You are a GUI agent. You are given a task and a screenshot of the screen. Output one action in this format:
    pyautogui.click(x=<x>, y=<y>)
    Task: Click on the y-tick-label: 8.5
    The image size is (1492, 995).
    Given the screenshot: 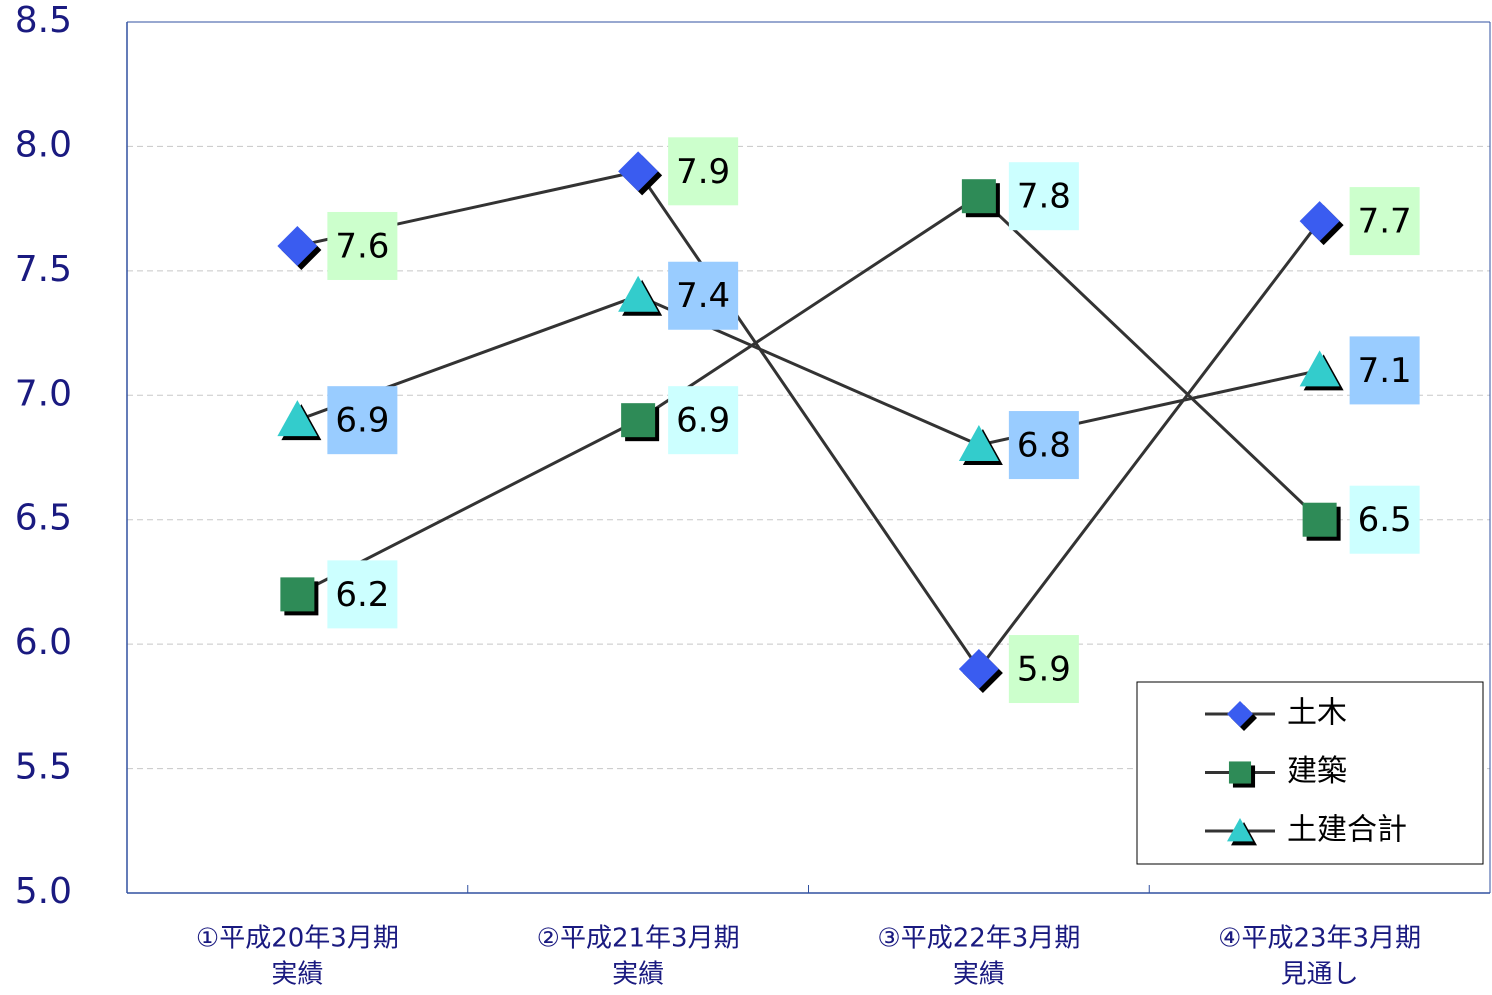 What is the action you would take?
    pyautogui.click(x=43, y=20)
    